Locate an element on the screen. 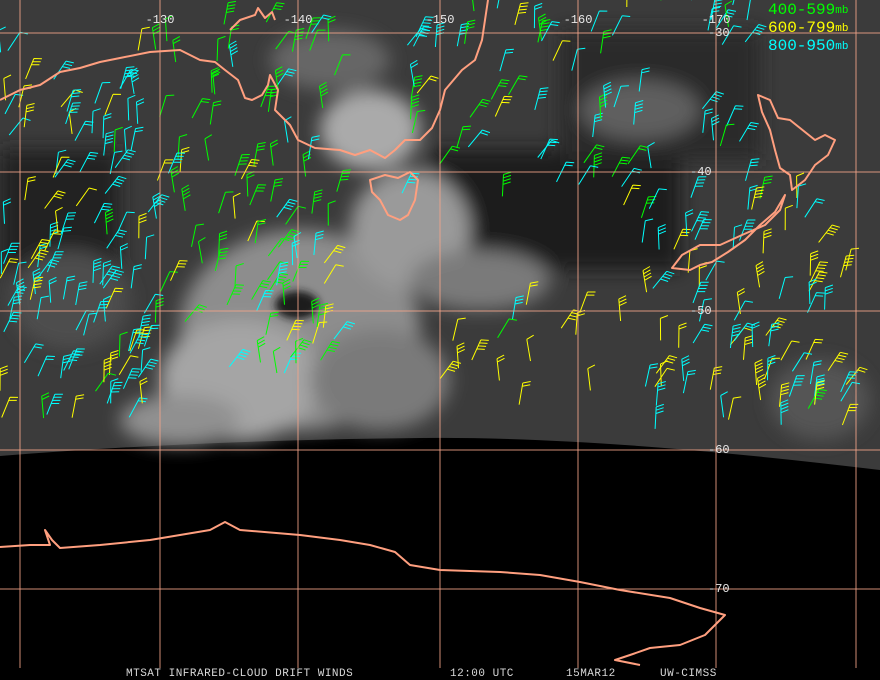  lon-label: -140 is located at coordinates (298, 20).